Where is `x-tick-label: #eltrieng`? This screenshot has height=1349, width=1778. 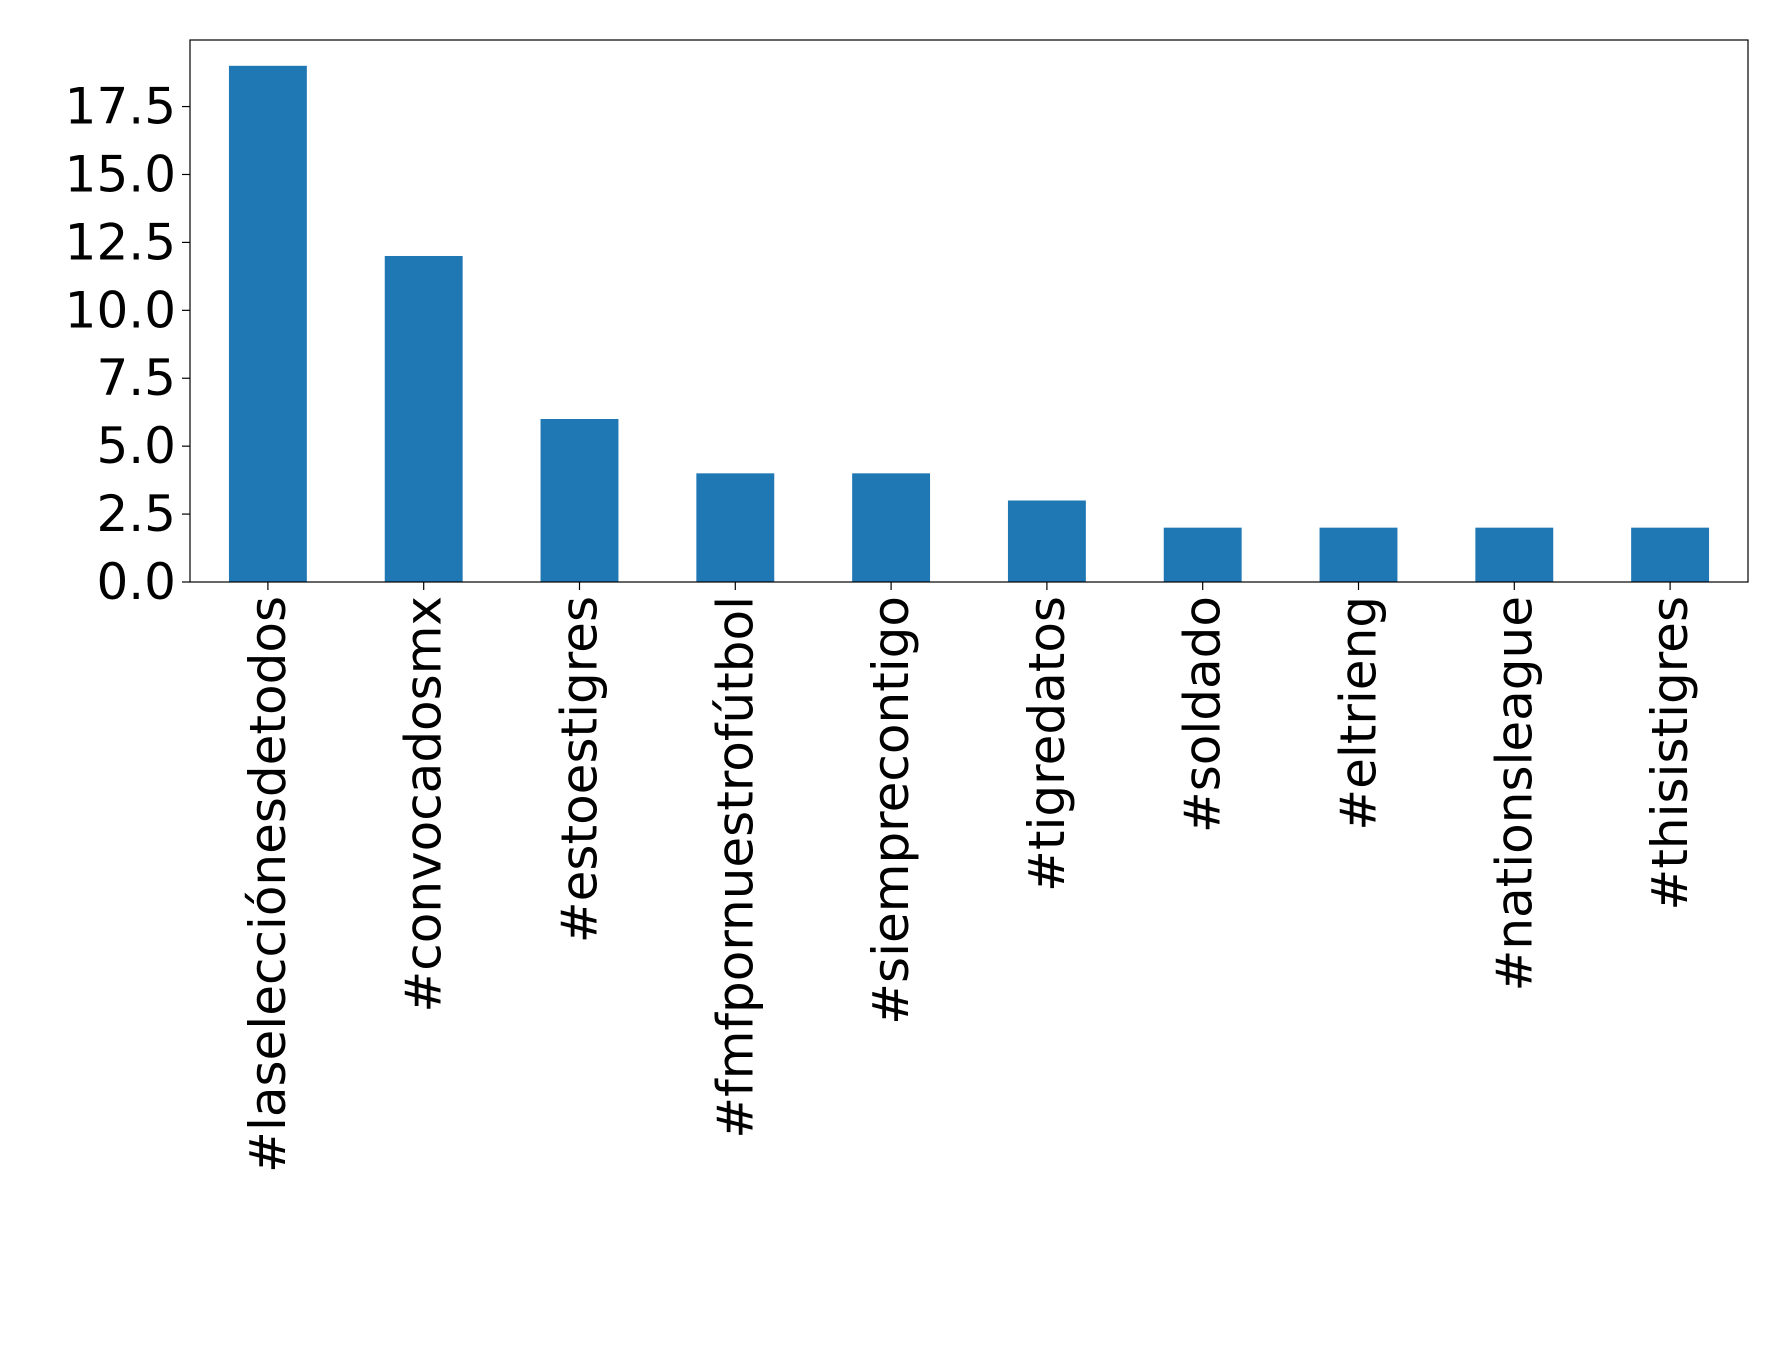 x-tick-label: #eltrieng is located at coordinates (1359, 713).